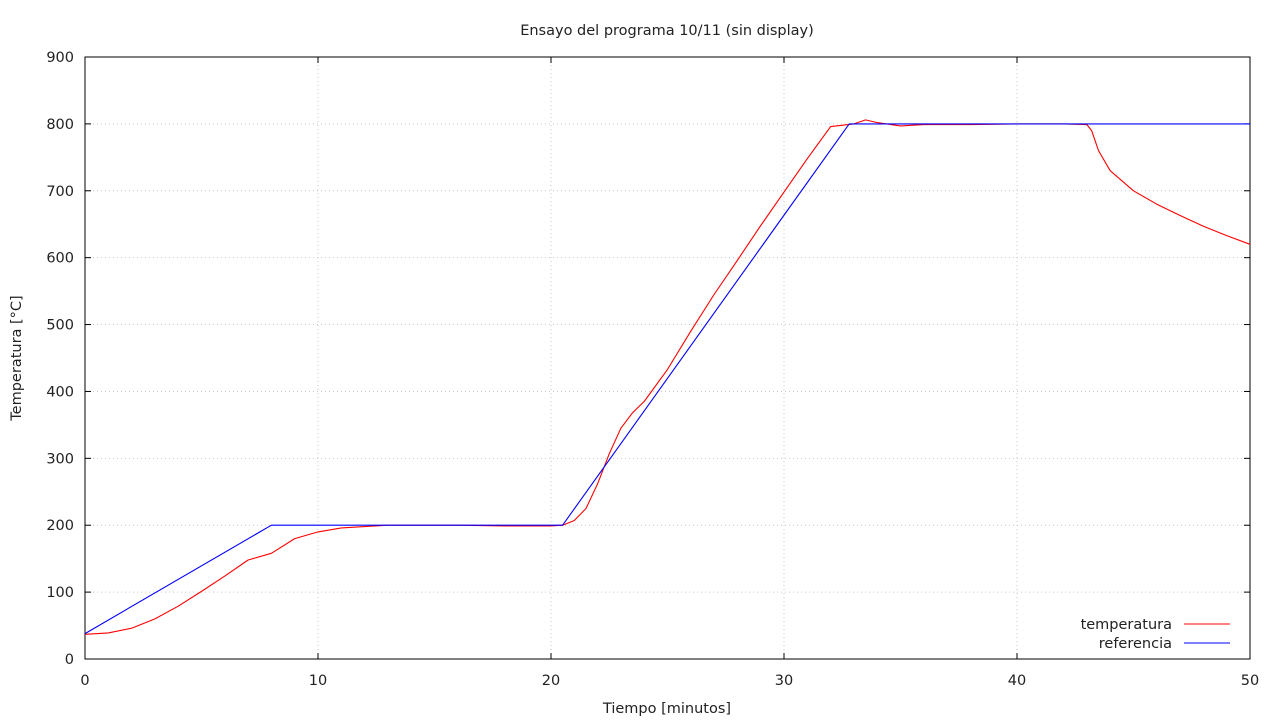  What do you see at coordinates (60, 326) in the screenshot?
I see `y-tick-label: 500` at bounding box center [60, 326].